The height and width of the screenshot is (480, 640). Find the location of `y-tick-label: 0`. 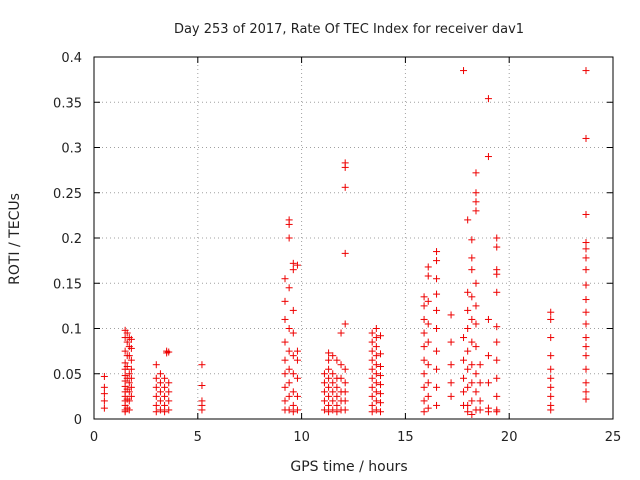

y-tick-label: 0 is located at coordinates (78, 420).